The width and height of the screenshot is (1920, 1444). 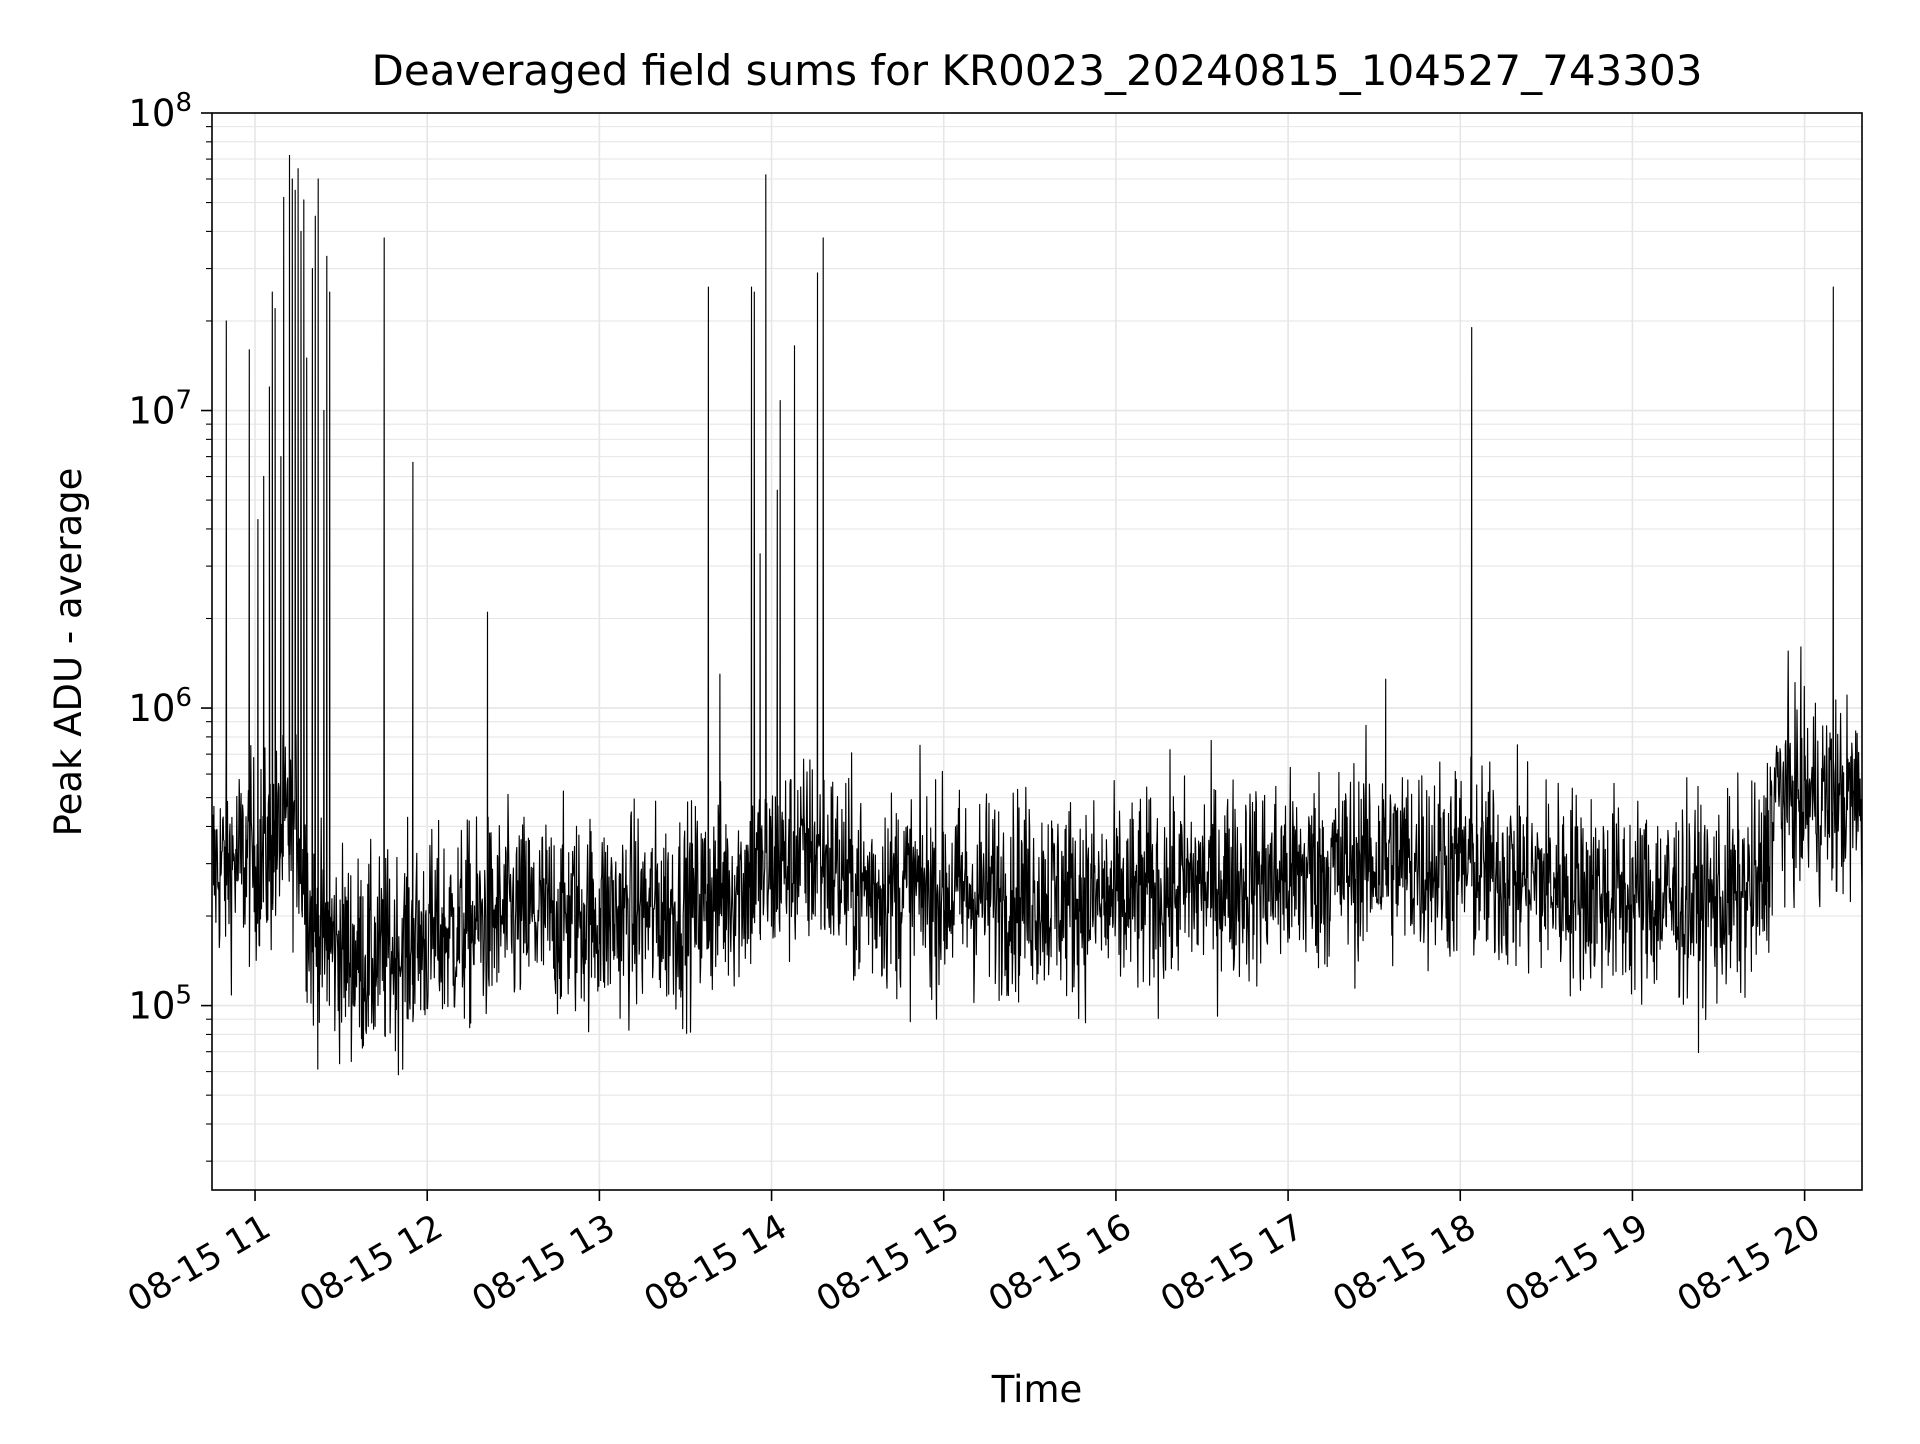 What do you see at coordinates (183, 401) in the screenshot?
I see `y-tick-label-exponent: 7` at bounding box center [183, 401].